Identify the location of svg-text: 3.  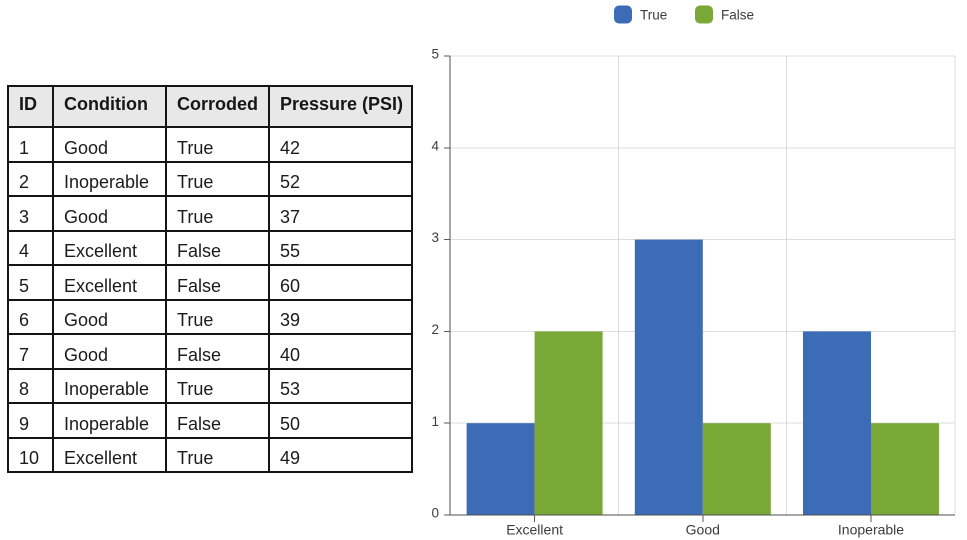
(435, 237).